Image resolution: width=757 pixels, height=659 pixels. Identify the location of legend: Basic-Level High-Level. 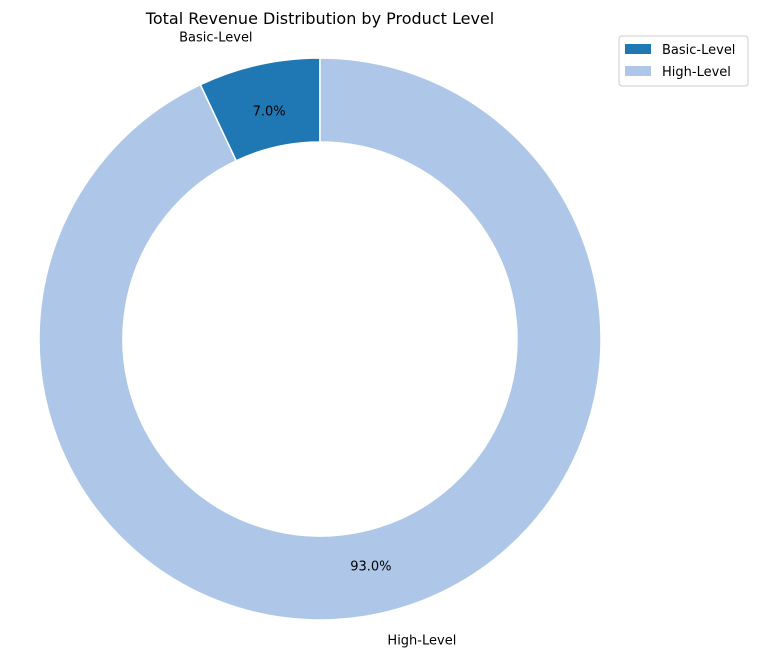
(683, 61).